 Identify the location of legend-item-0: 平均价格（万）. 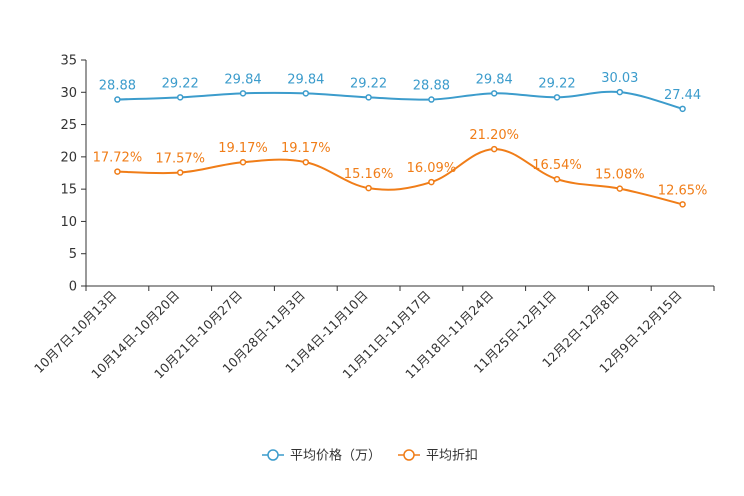
(321, 456).